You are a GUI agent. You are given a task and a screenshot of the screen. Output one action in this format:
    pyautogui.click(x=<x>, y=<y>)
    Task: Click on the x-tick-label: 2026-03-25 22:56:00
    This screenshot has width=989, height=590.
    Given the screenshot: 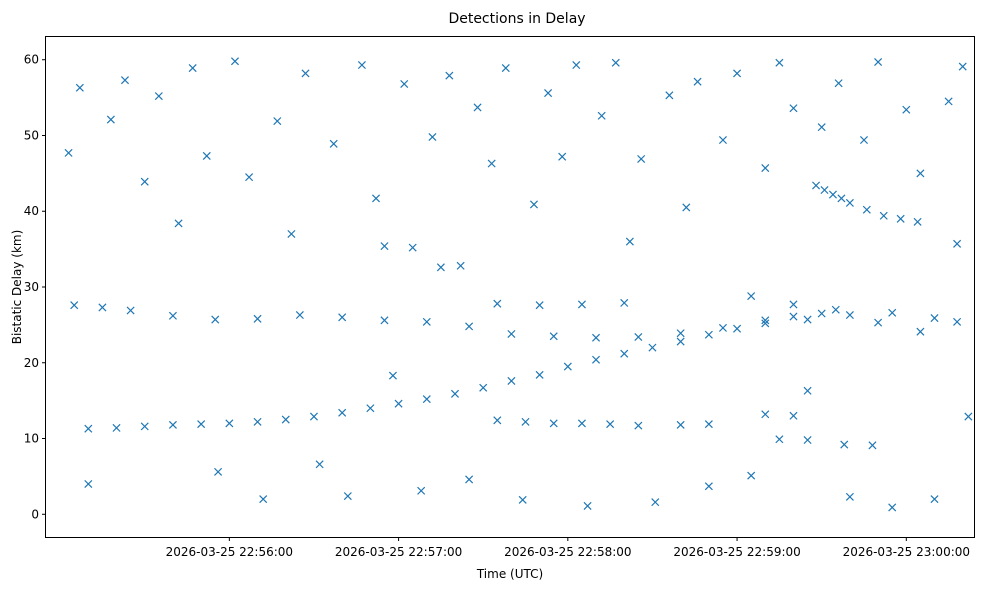 What is the action you would take?
    pyautogui.click(x=229, y=552)
    